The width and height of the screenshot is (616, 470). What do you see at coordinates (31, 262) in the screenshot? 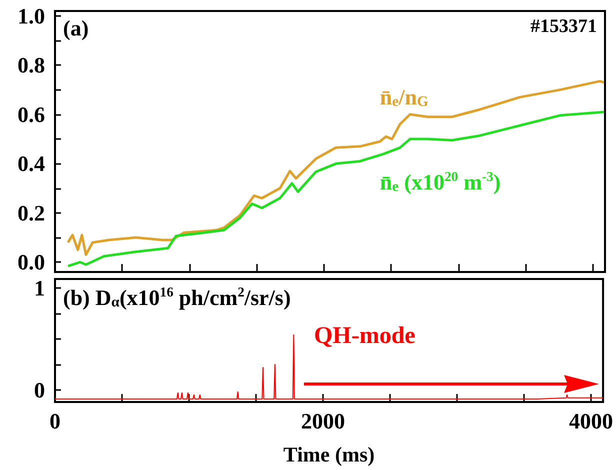
I see `y-tick-label: 0.0` at bounding box center [31, 262].